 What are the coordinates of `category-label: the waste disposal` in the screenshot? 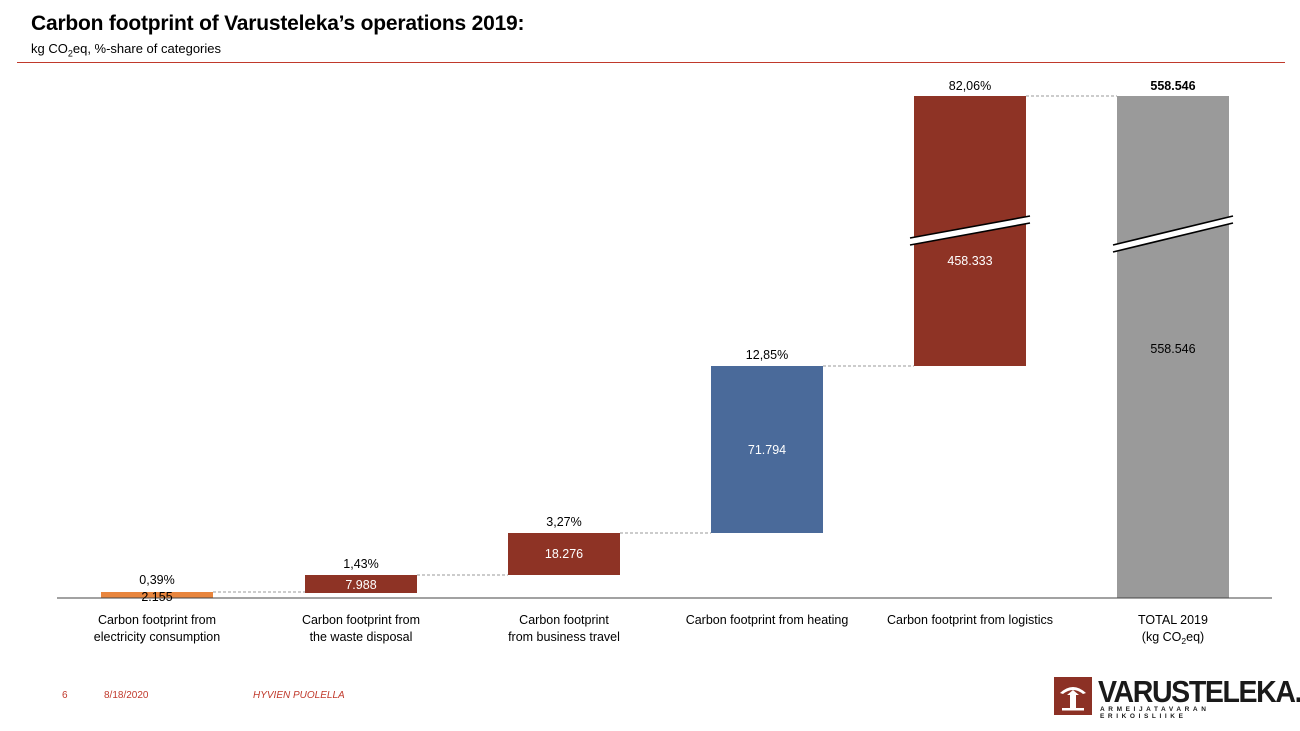 It's located at (361, 637).